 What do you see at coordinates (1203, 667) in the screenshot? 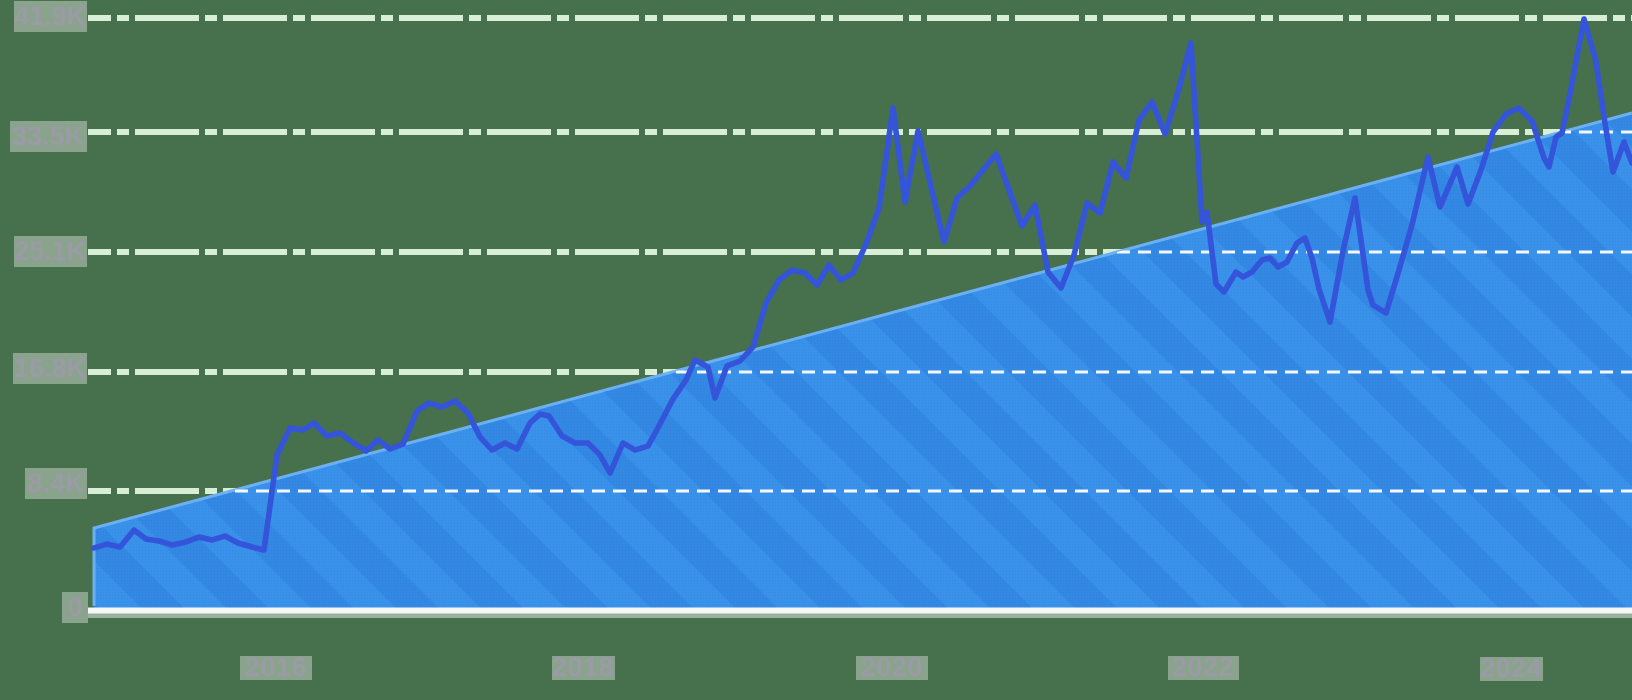
I see `svg-text: 2022` at bounding box center [1203, 667].